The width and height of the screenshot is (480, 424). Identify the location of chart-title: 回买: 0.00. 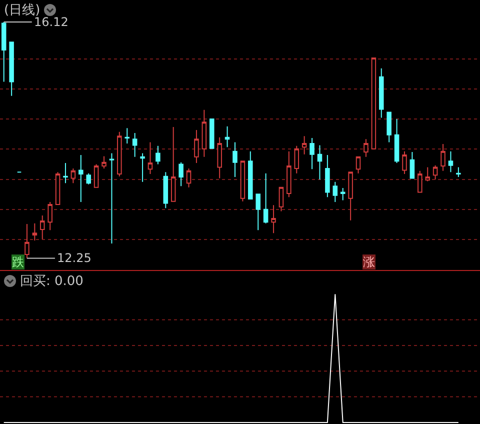
(52, 281).